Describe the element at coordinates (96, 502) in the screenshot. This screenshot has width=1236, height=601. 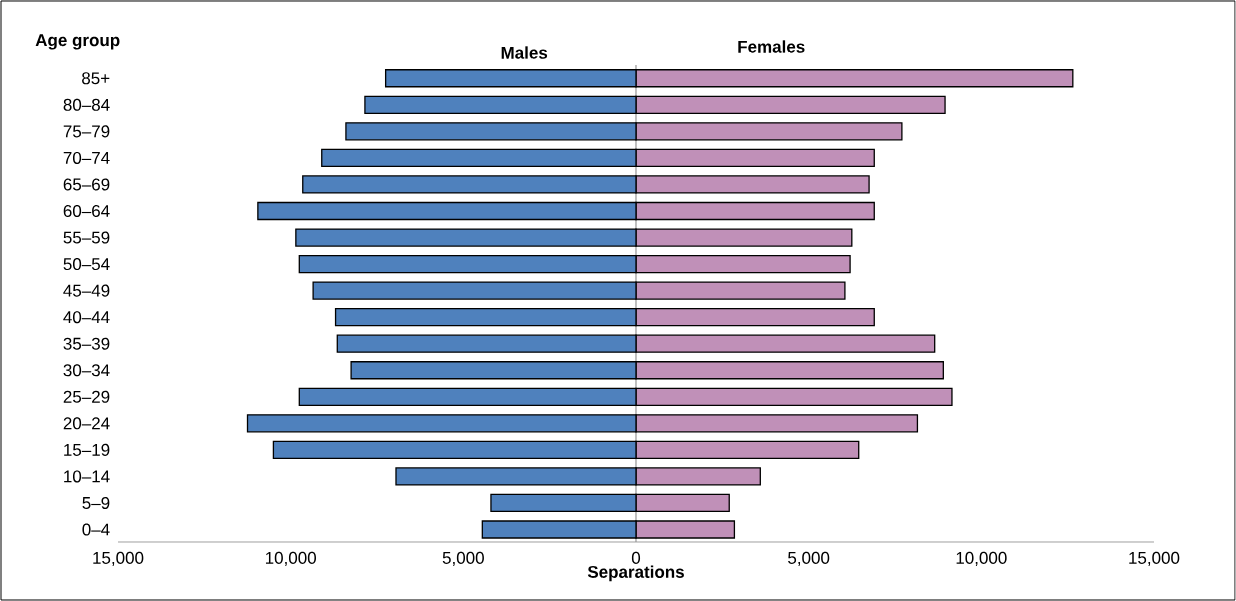
I see `y-tick-label: 5–9` at that location.